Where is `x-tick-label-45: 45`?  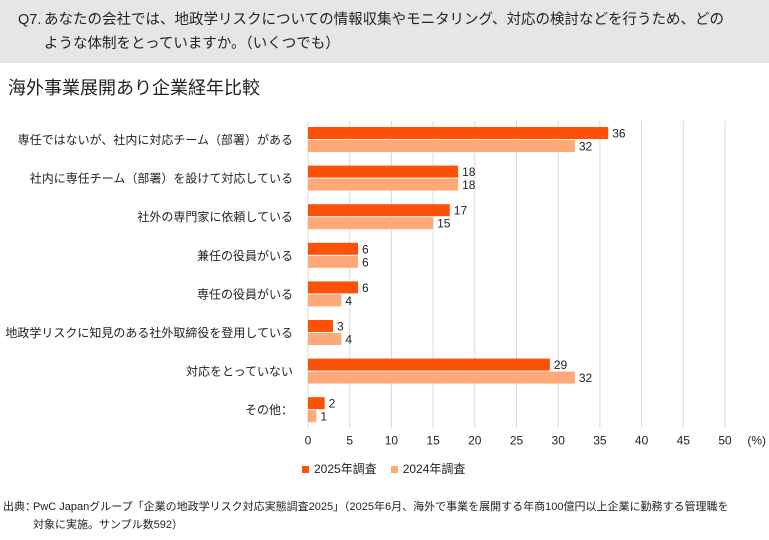
x-tick-label-45: 45 is located at coordinates (684, 441).